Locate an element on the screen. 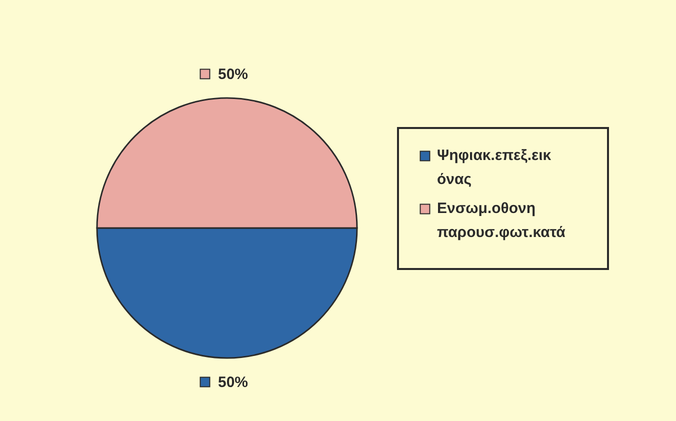  legend-label: Ενσωμ.οθονη παρουσ.φωτ.κατά is located at coordinates (501, 220).